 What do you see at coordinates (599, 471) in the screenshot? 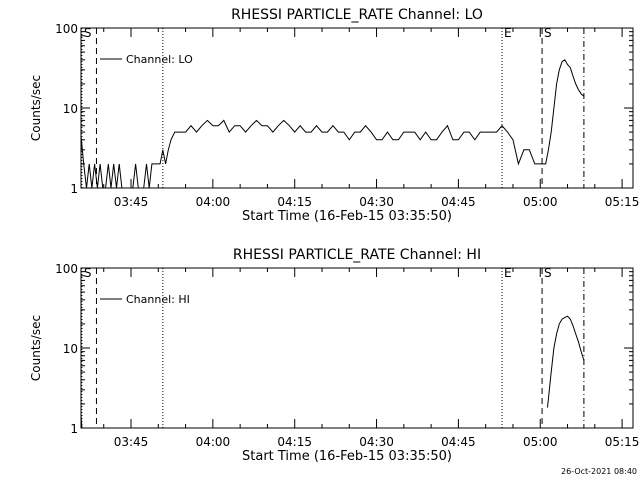
I see `footer-timestamp: 26-Oct-2021 08:40` at bounding box center [599, 471].